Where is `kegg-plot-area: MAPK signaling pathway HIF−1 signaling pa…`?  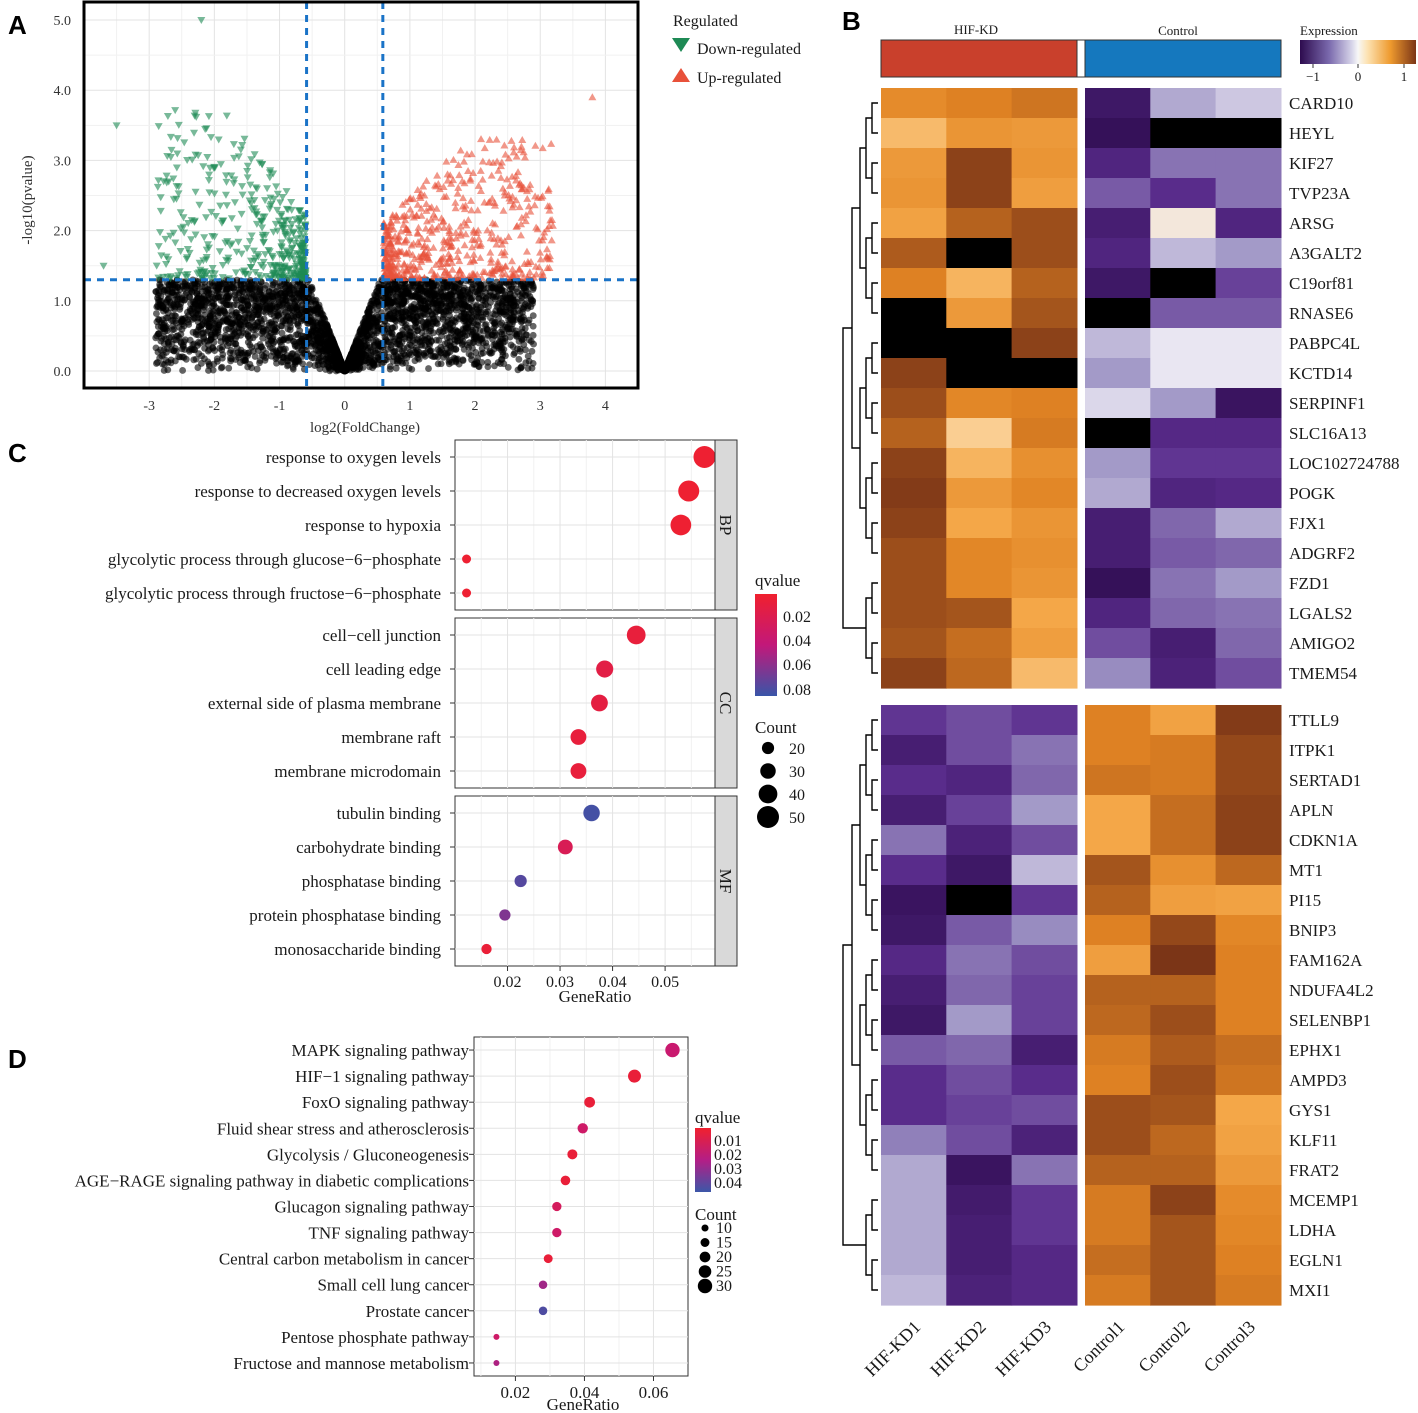 kegg-plot-area: MAPK signaling pathway HIF−1 signaling pa… is located at coordinates (382, 1219).